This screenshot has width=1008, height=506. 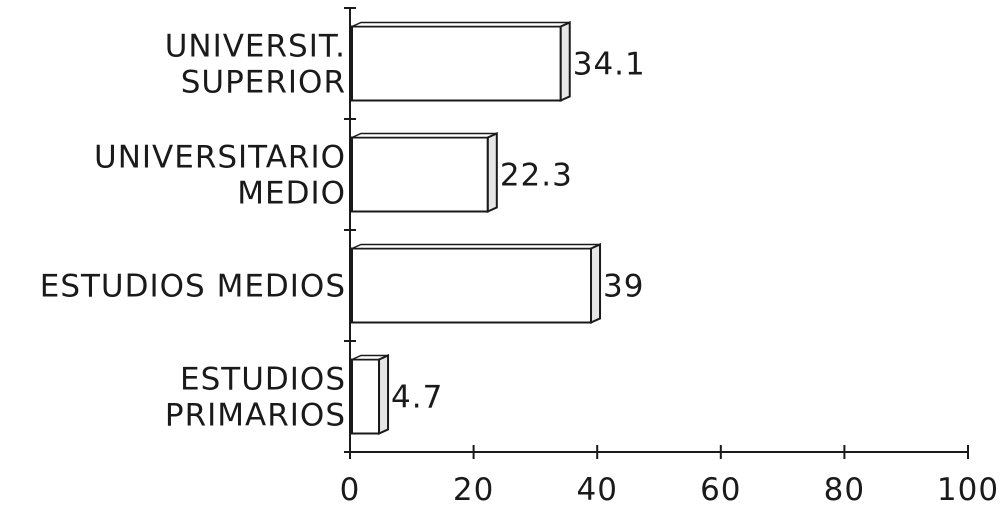 I want to click on category-label: MEDIO, so click(x=291, y=194).